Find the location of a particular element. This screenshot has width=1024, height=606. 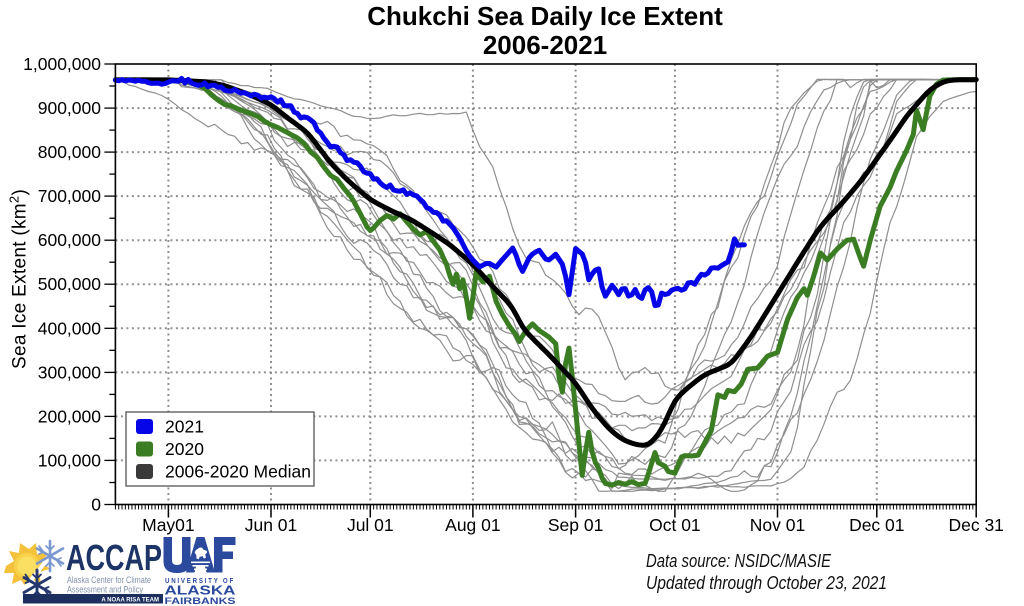

svg-text: Jun 01 is located at coordinates (271, 525).